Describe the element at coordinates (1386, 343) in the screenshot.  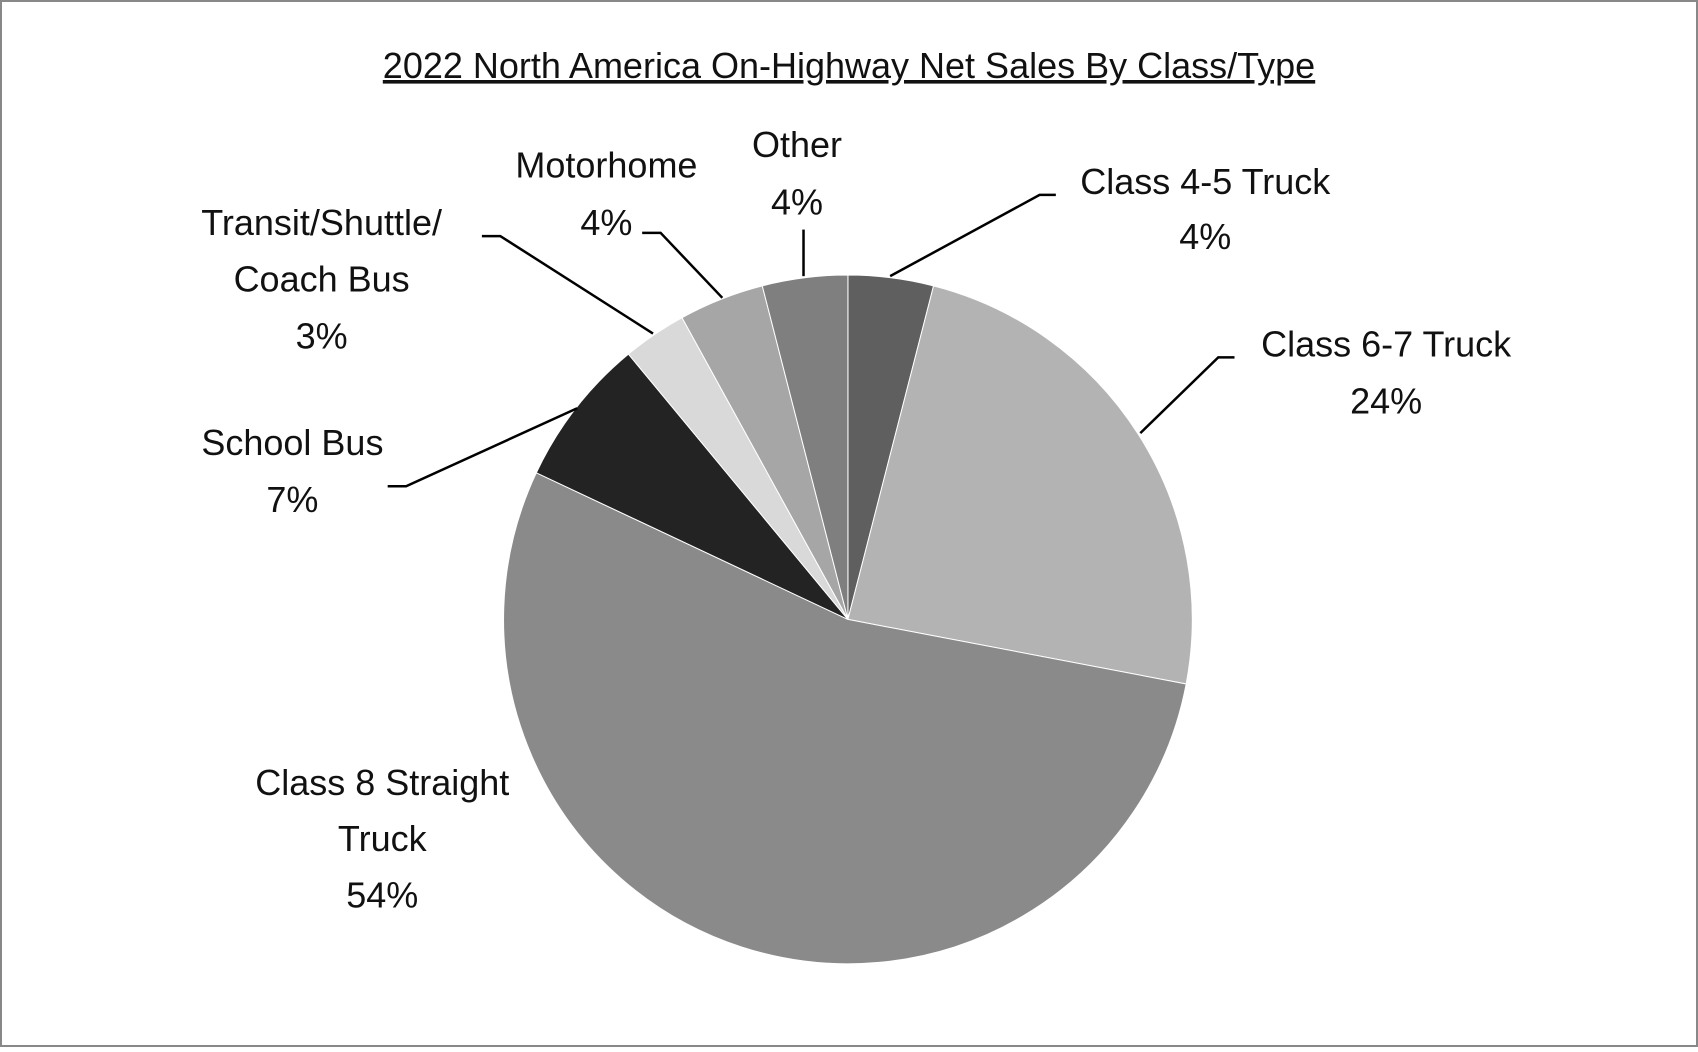
I see `slice-label: Class 6-7 Truck` at that location.